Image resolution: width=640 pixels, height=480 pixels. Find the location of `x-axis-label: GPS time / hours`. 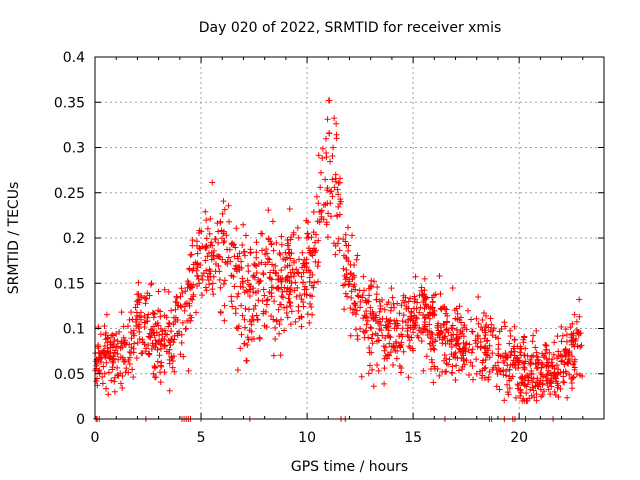

x-axis-label: GPS time / hours is located at coordinates (349, 467).